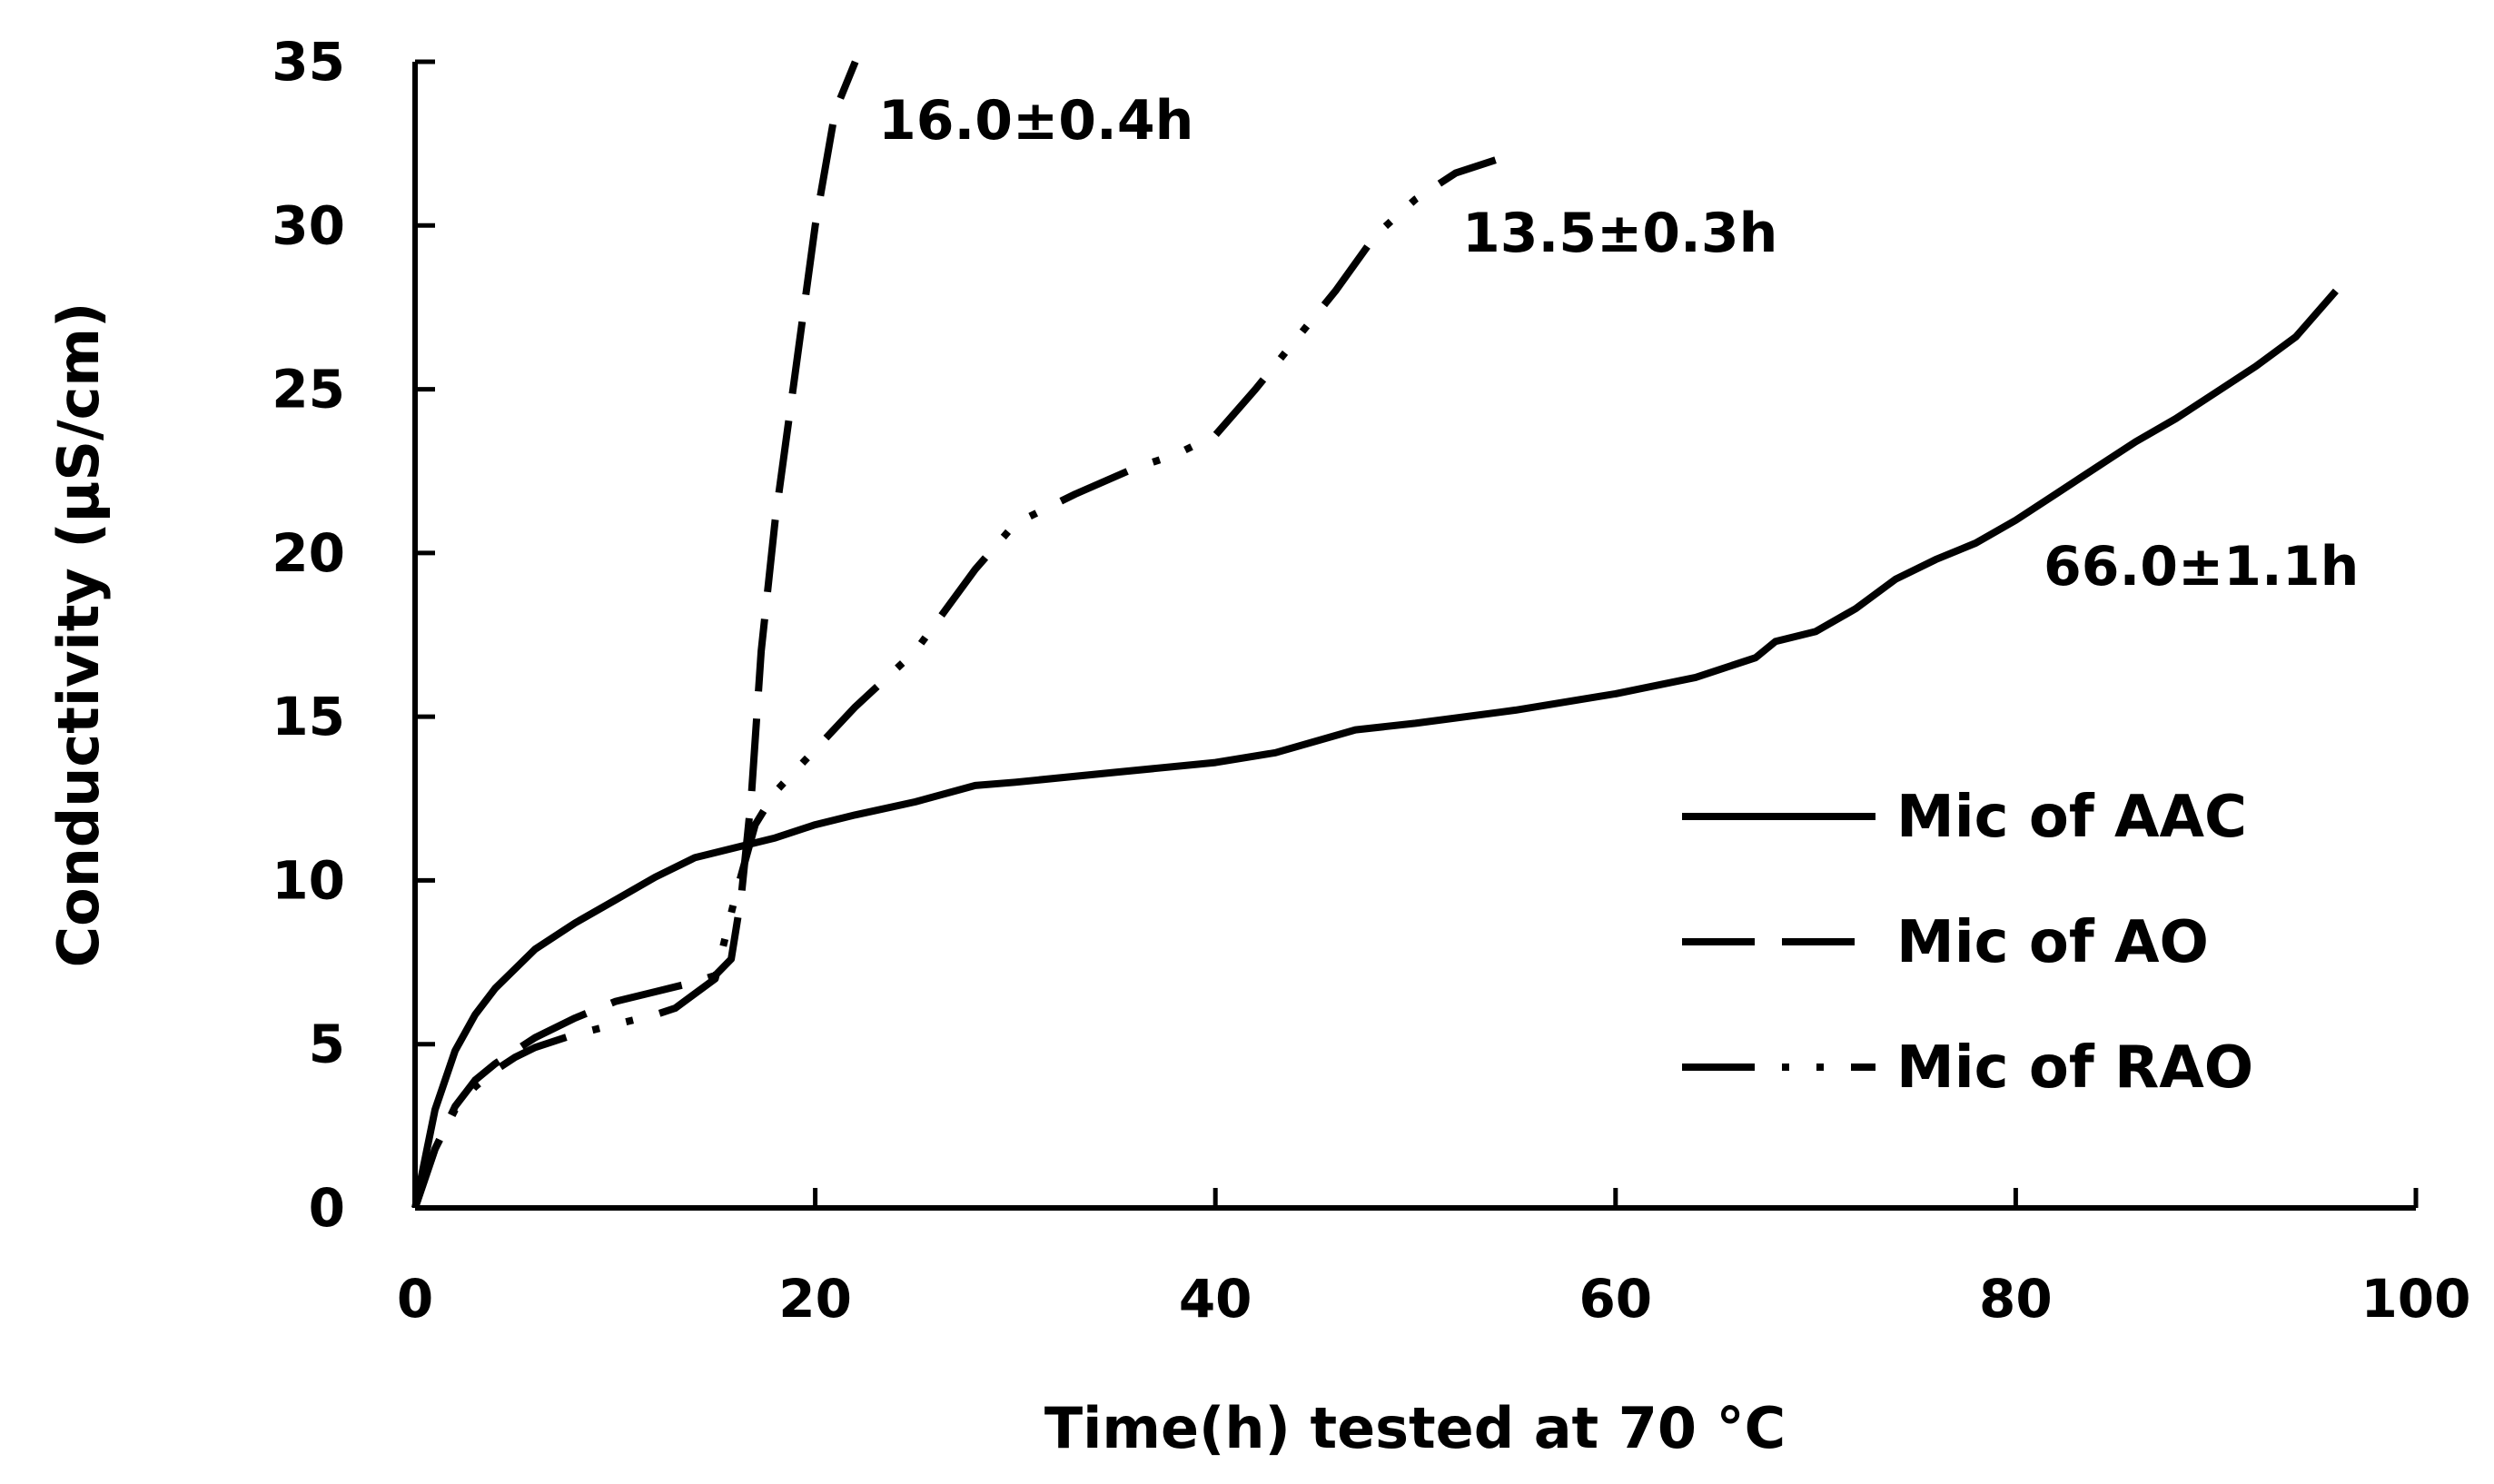 The width and height of the screenshot is (2494, 1484). What do you see at coordinates (815, 1299) in the screenshot?
I see `x-tick-label: 20` at bounding box center [815, 1299].